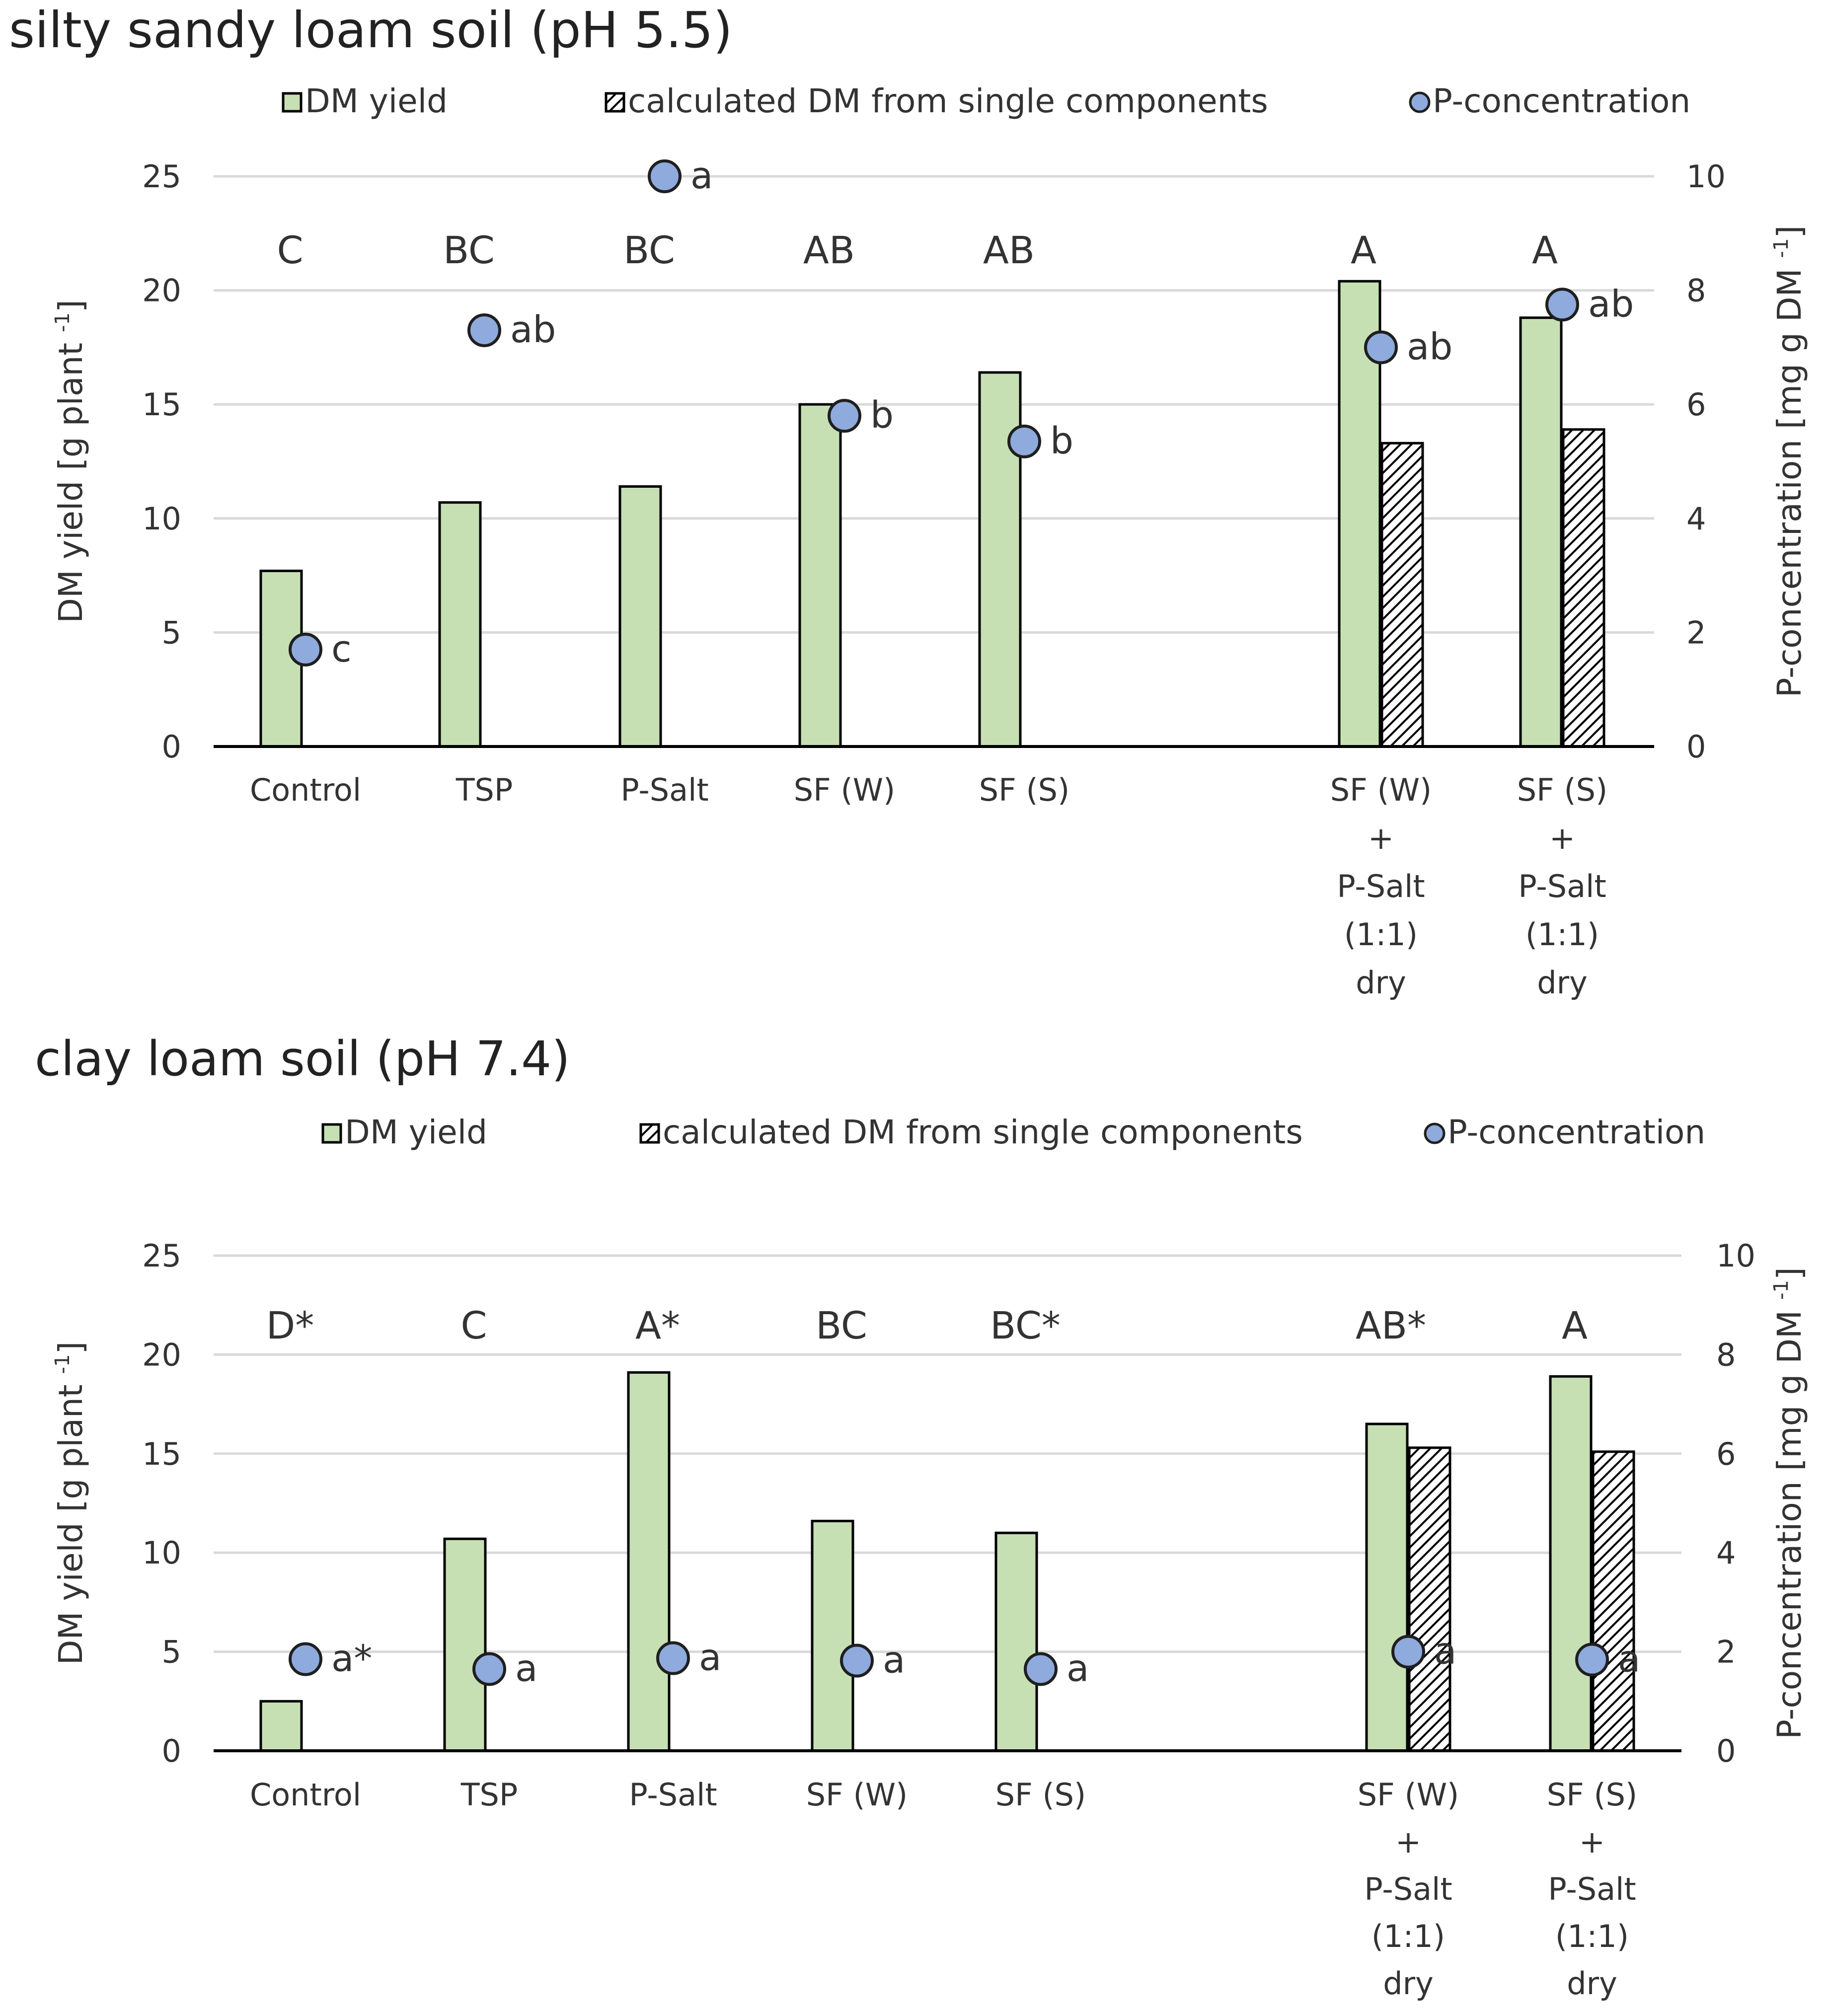  I want to click on category-label: Control, so click(305, 790).